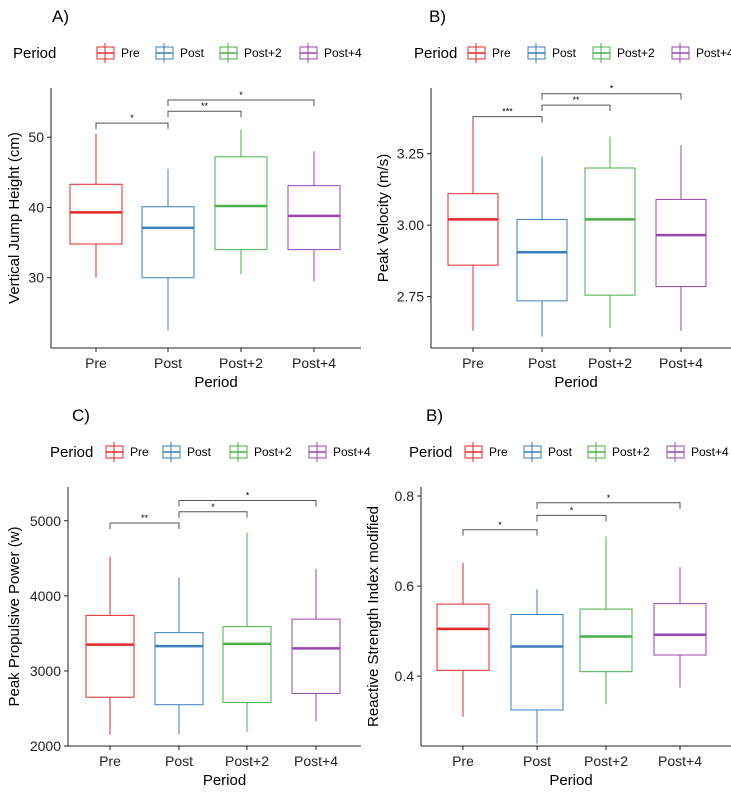 The height and width of the screenshot is (797, 731). Describe the element at coordinates (507, 112) in the screenshot. I see `significance-label: ***` at that location.